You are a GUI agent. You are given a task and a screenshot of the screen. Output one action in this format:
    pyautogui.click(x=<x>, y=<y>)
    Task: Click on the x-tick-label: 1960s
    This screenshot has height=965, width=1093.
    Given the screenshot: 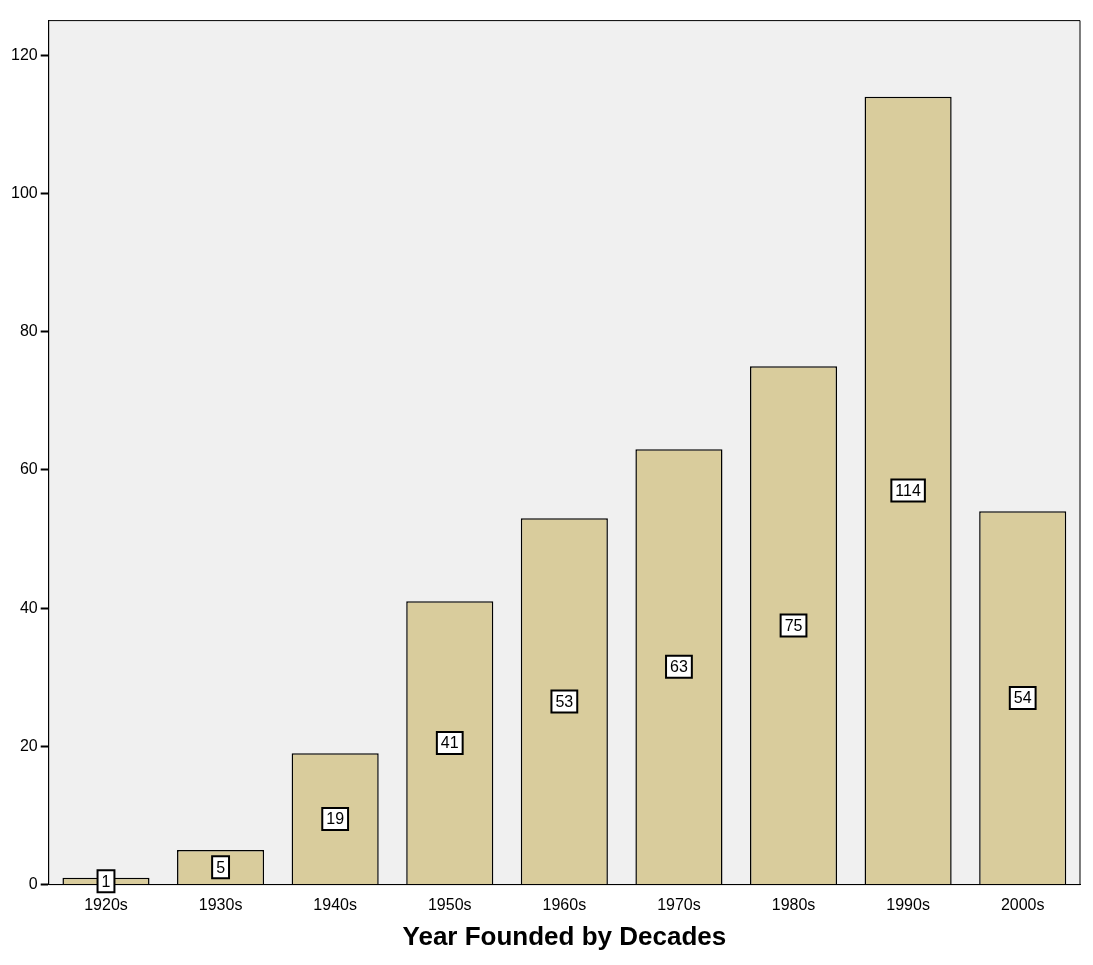 What is the action you would take?
    pyautogui.click(x=564, y=904)
    